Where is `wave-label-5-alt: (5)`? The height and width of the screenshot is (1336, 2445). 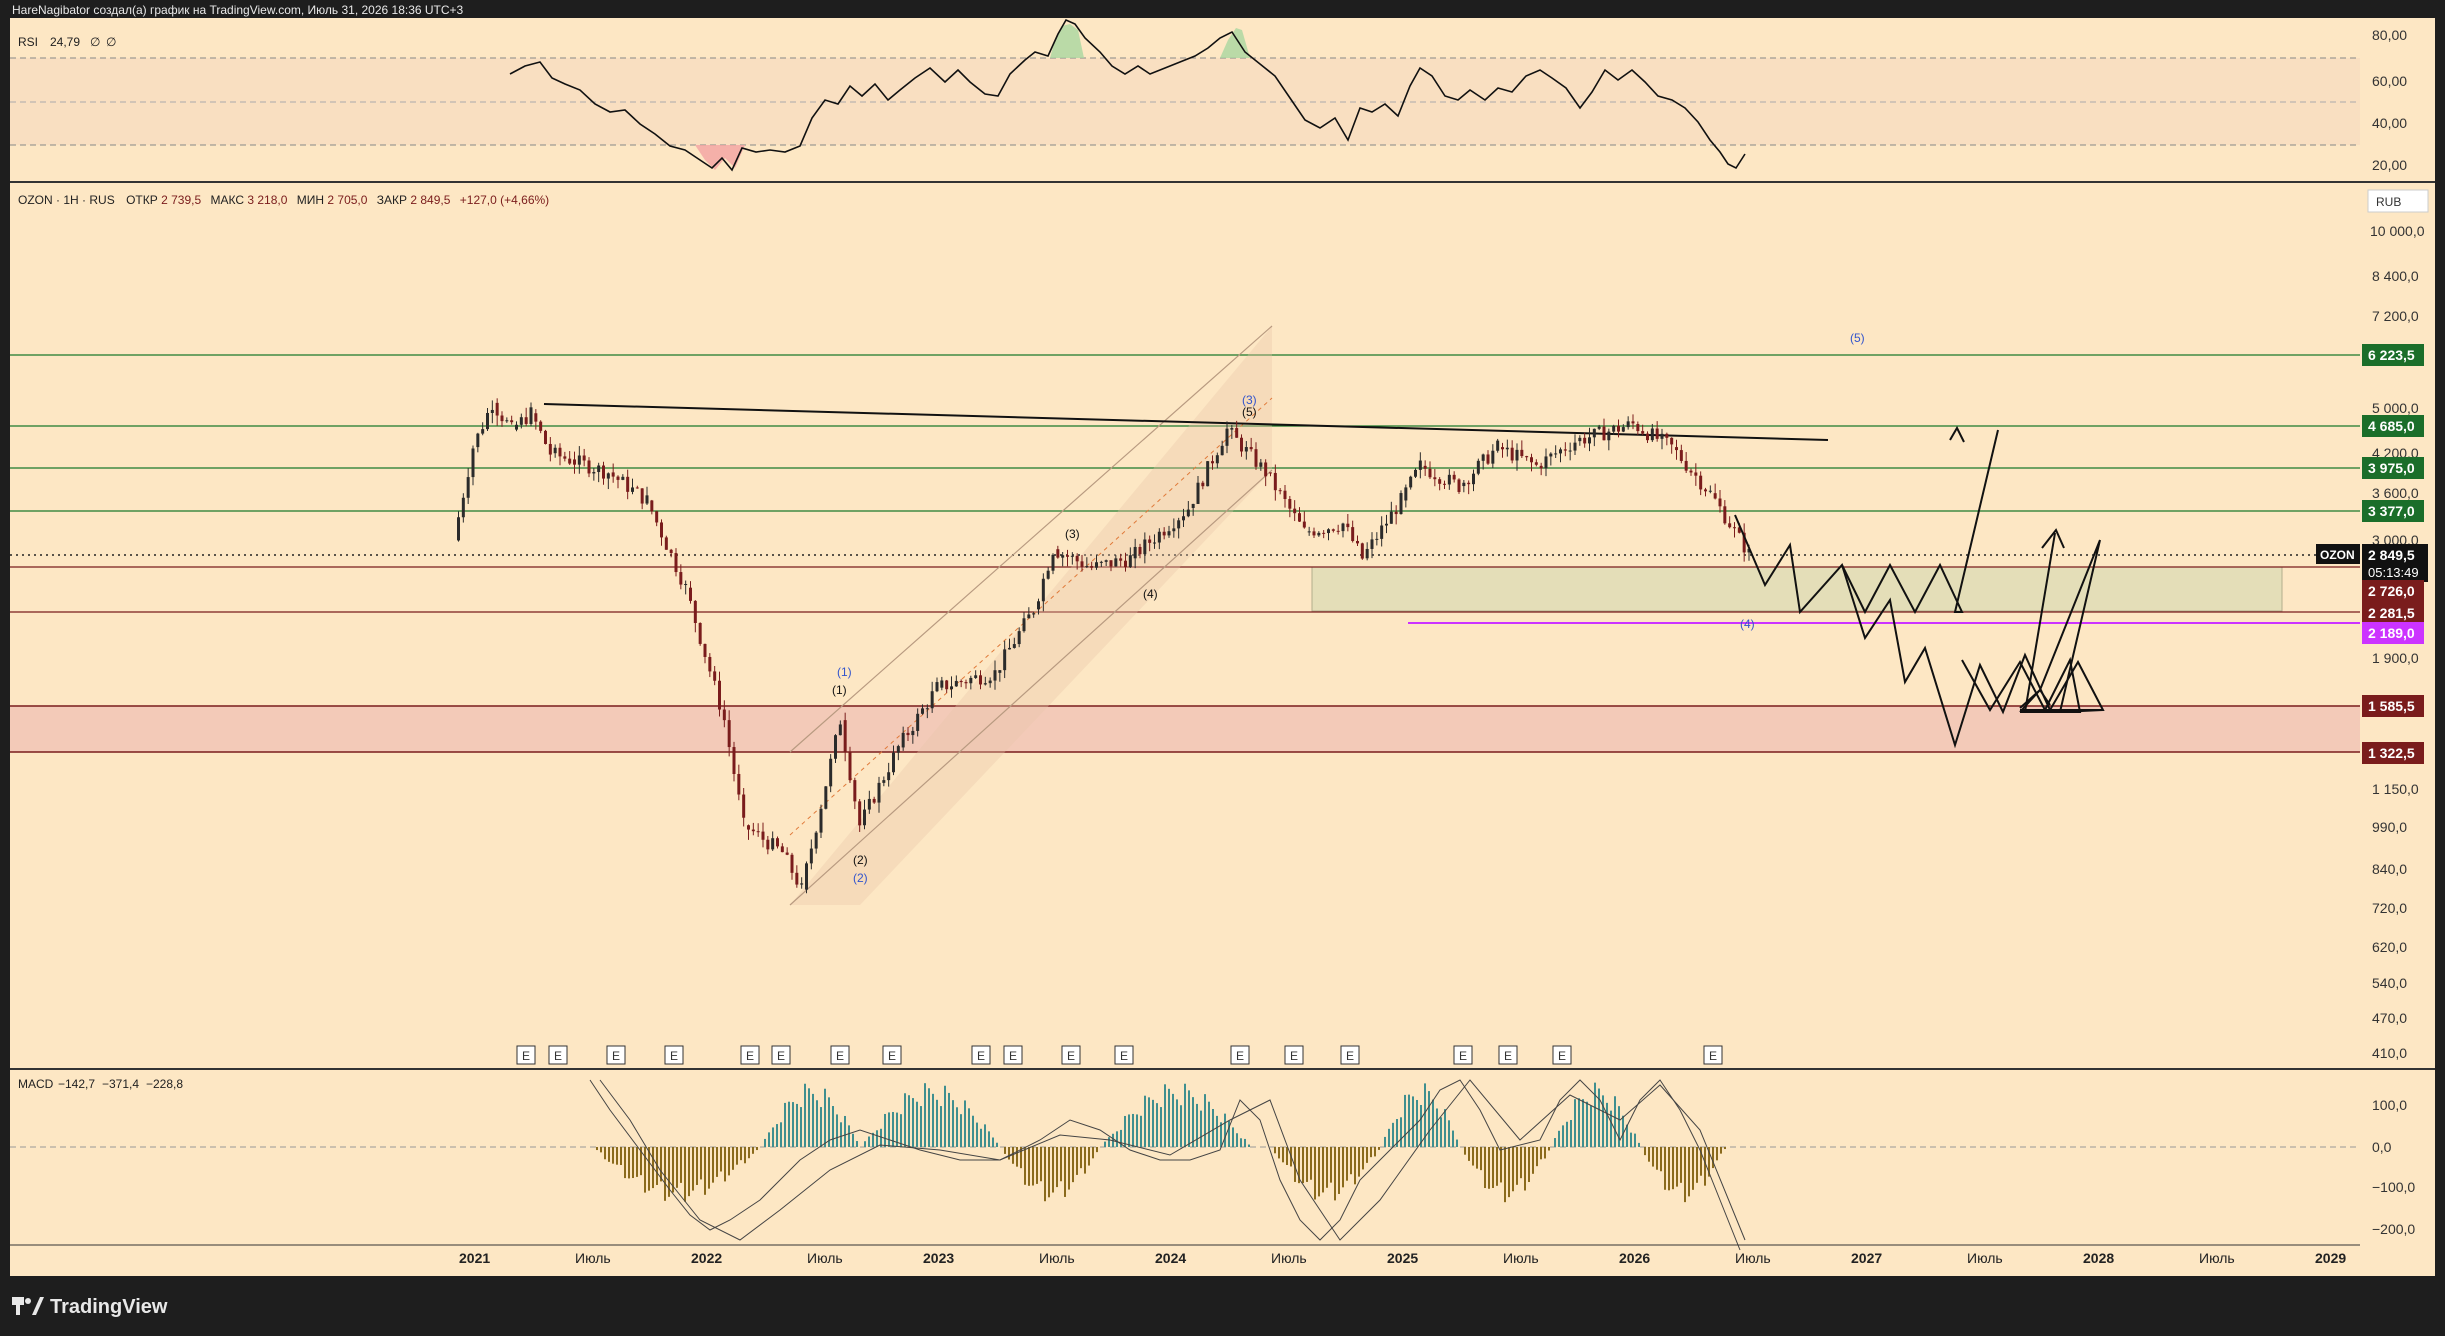 wave-label-5-alt: (5) is located at coordinates (1857, 338).